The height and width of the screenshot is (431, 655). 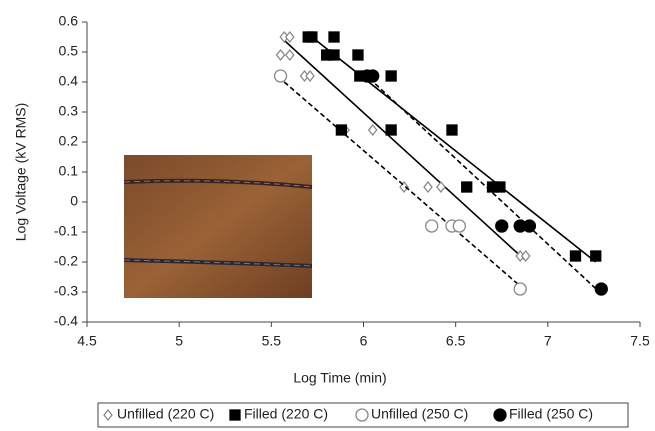 What do you see at coordinates (218, 226) in the screenshot?
I see `inset-photo` at bounding box center [218, 226].